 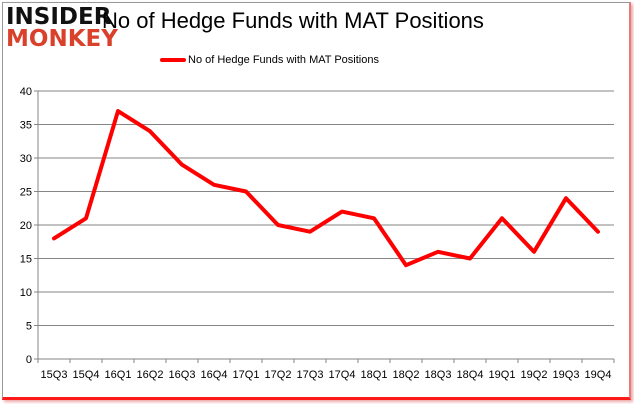 I want to click on x-tick-label: 17Q2, so click(x=278, y=375).